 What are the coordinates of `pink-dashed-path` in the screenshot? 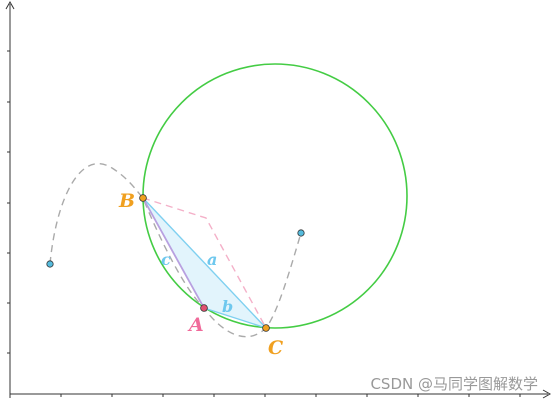 It's located at (204, 263).